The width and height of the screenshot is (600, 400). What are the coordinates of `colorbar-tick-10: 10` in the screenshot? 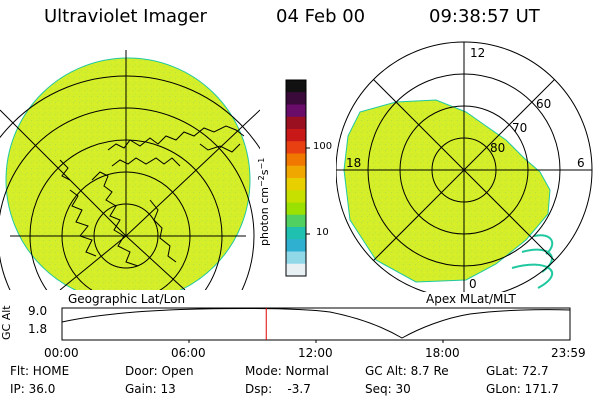 It's located at (322, 232).